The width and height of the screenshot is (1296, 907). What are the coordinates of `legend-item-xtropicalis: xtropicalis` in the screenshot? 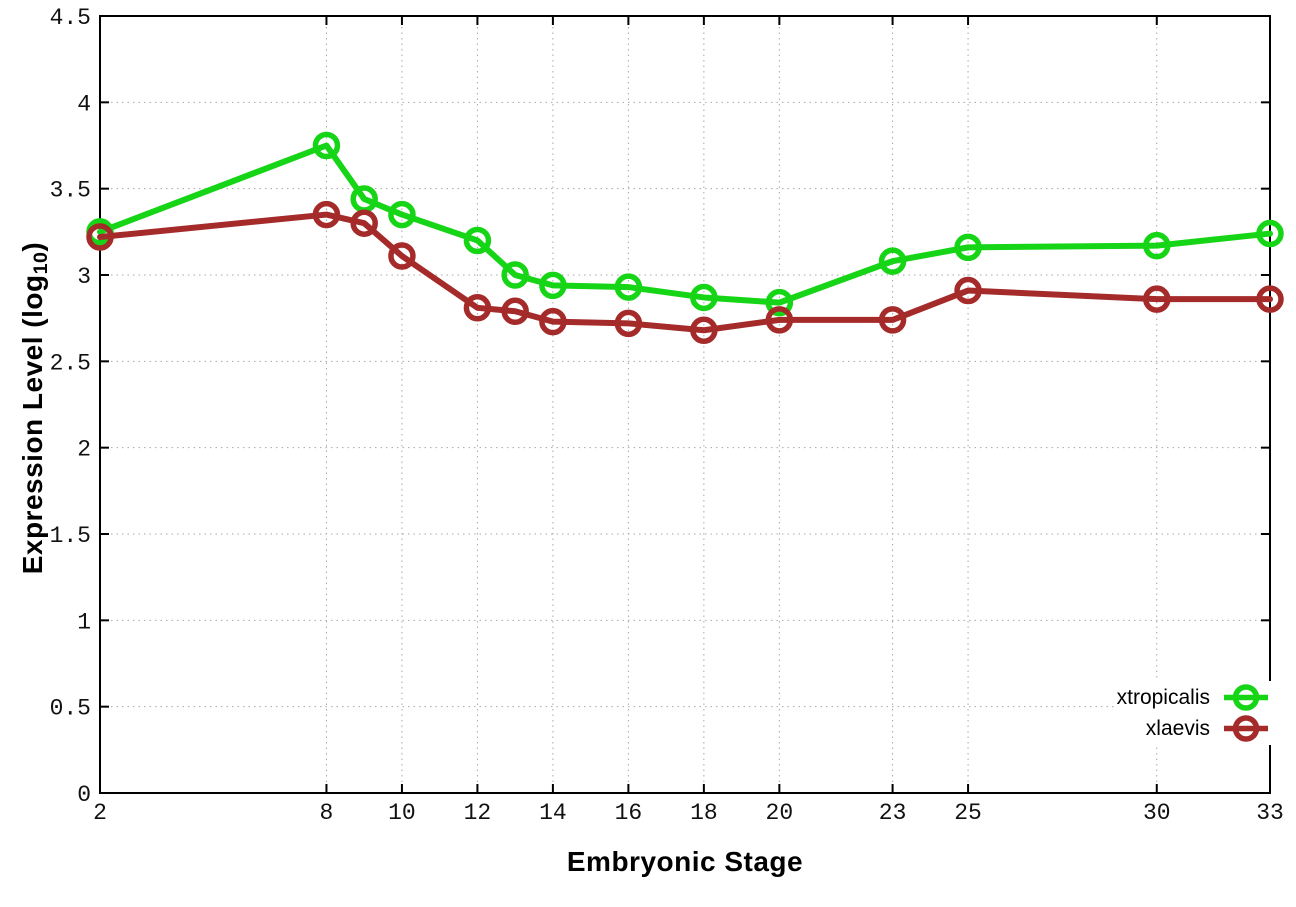 It's located at (1193, 697).